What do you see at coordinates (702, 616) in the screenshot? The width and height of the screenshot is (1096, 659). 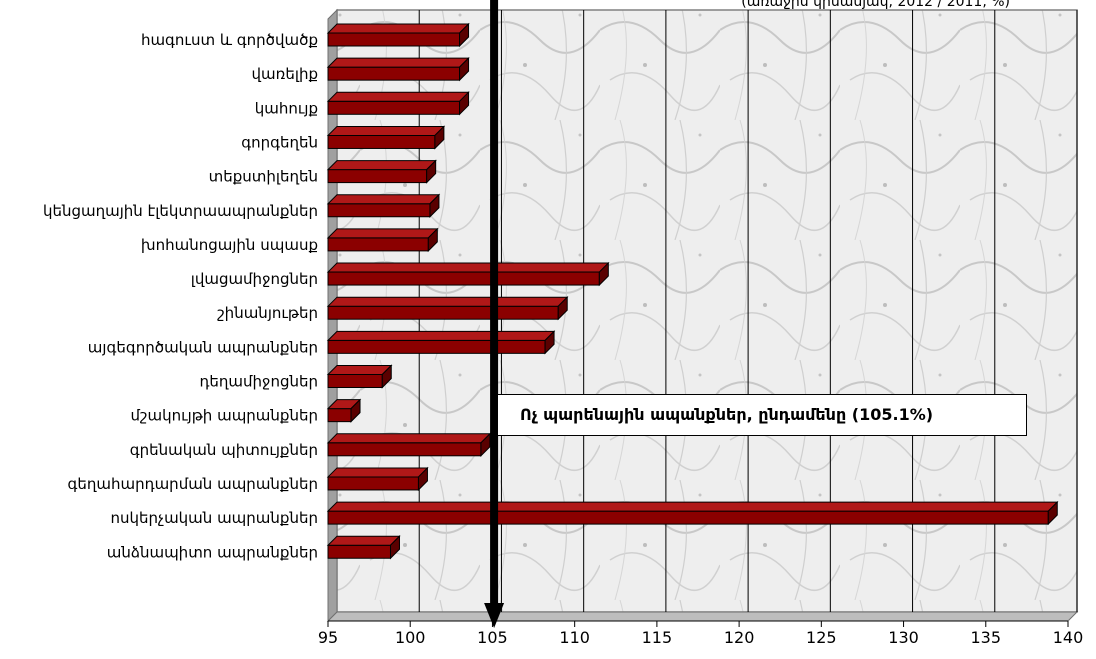 I see `floor` at bounding box center [702, 616].